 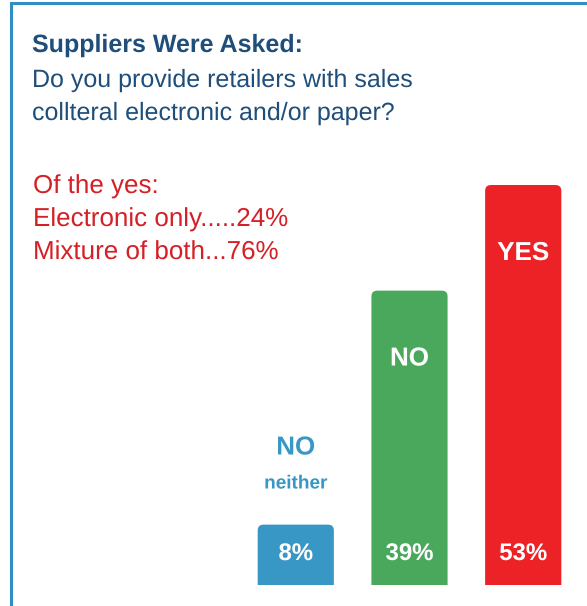 What do you see at coordinates (523, 251) in the screenshot?
I see `x-tick-label: YES` at bounding box center [523, 251].